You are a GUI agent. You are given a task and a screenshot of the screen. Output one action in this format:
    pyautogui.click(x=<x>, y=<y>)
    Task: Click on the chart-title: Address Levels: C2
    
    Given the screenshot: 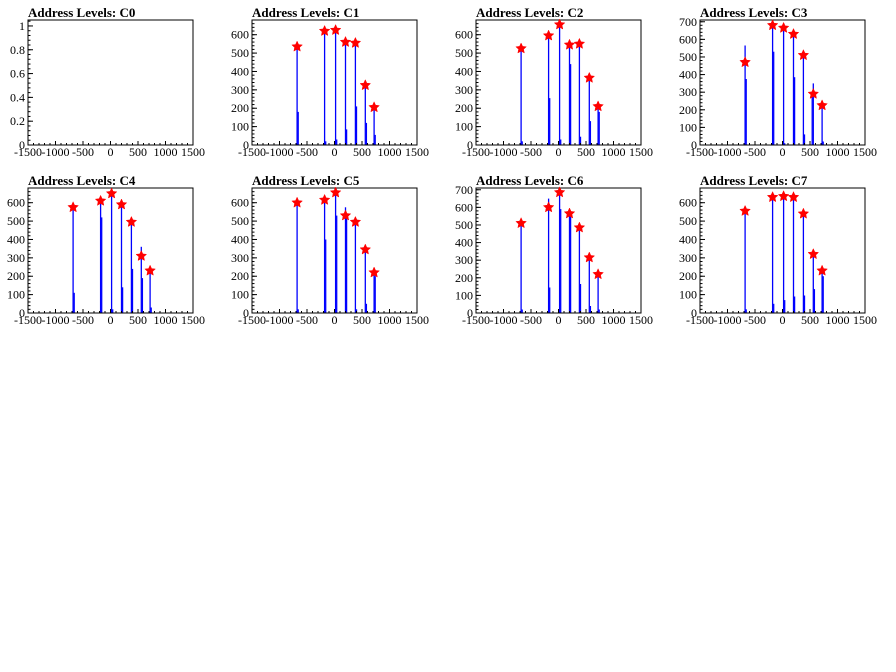 What is the action you would take?
    pyautogui.click(x=529, y=12)
    